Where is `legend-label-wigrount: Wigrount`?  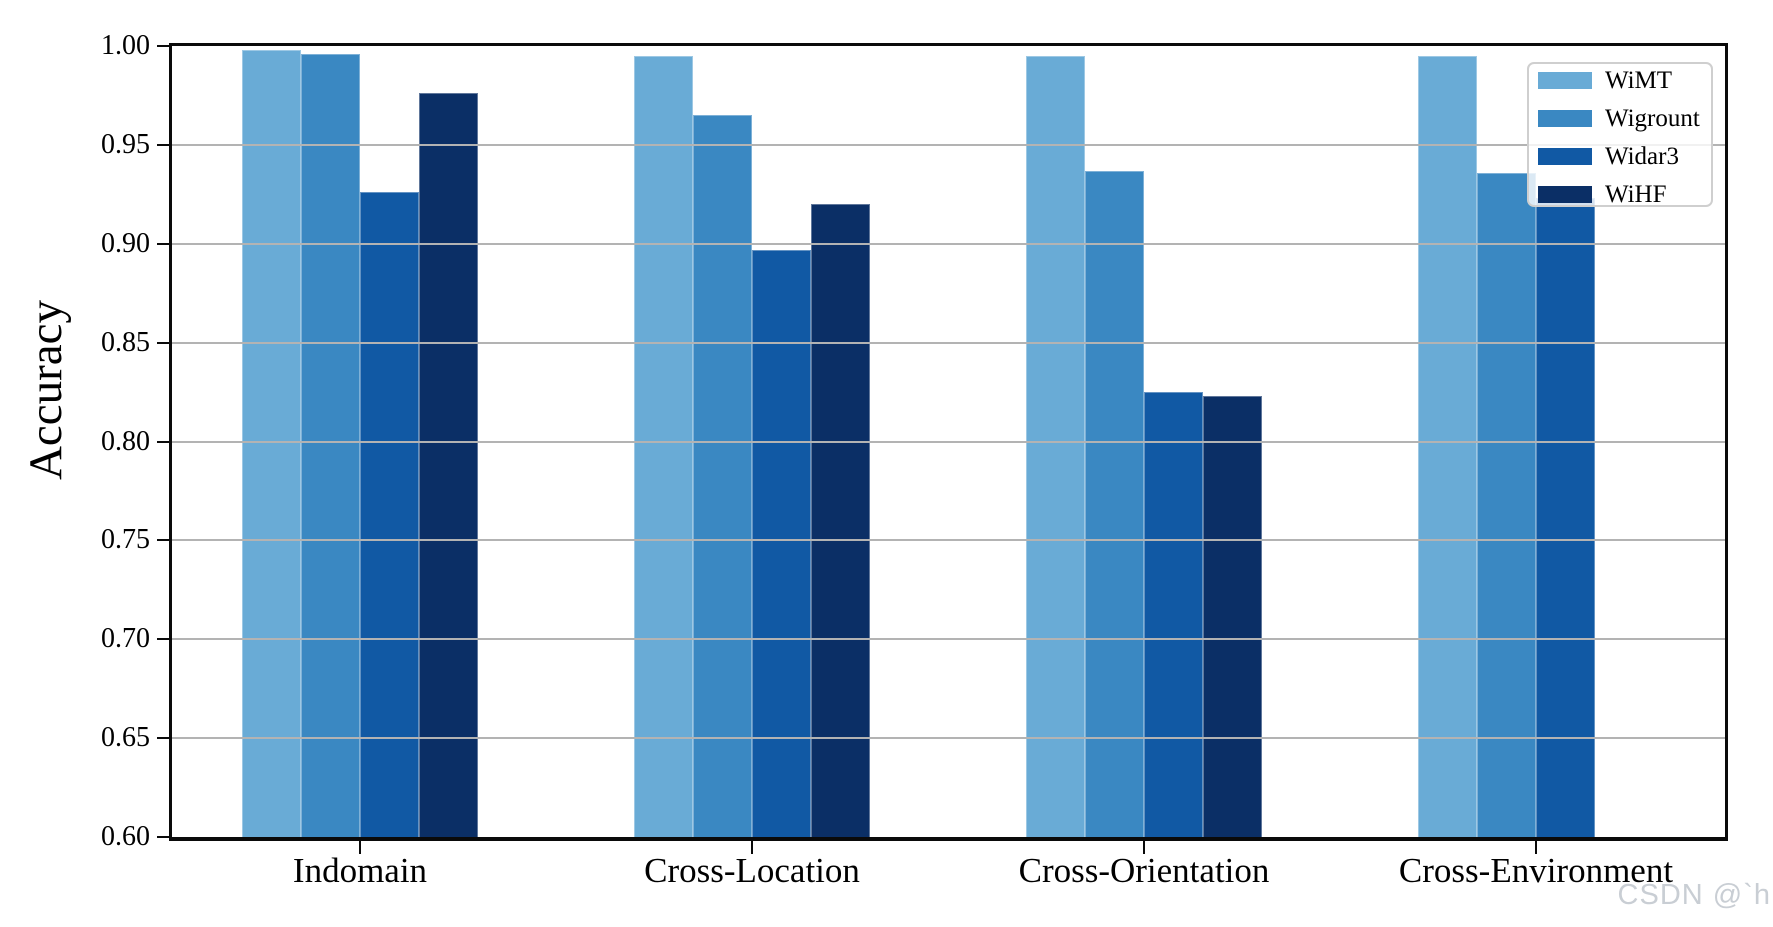
legend-label-wigrount: Wigrount is located at coordinates (1652, 118).